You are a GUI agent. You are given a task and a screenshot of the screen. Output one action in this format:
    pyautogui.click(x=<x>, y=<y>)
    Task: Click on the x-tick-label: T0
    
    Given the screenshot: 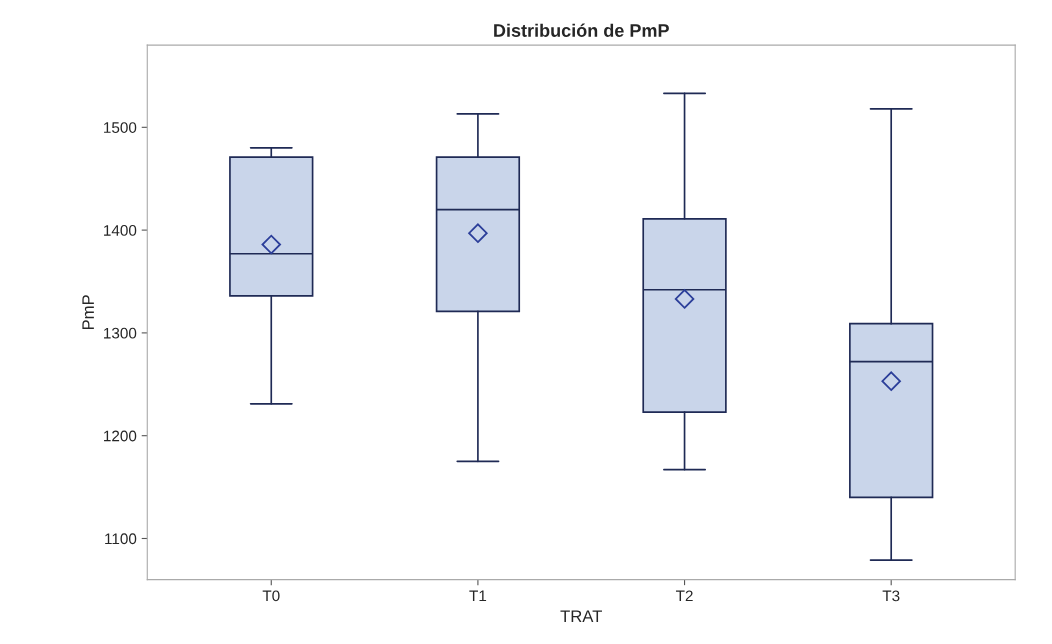 What is the action you would take?
    pyautogui.click(x=271, y=596)
    